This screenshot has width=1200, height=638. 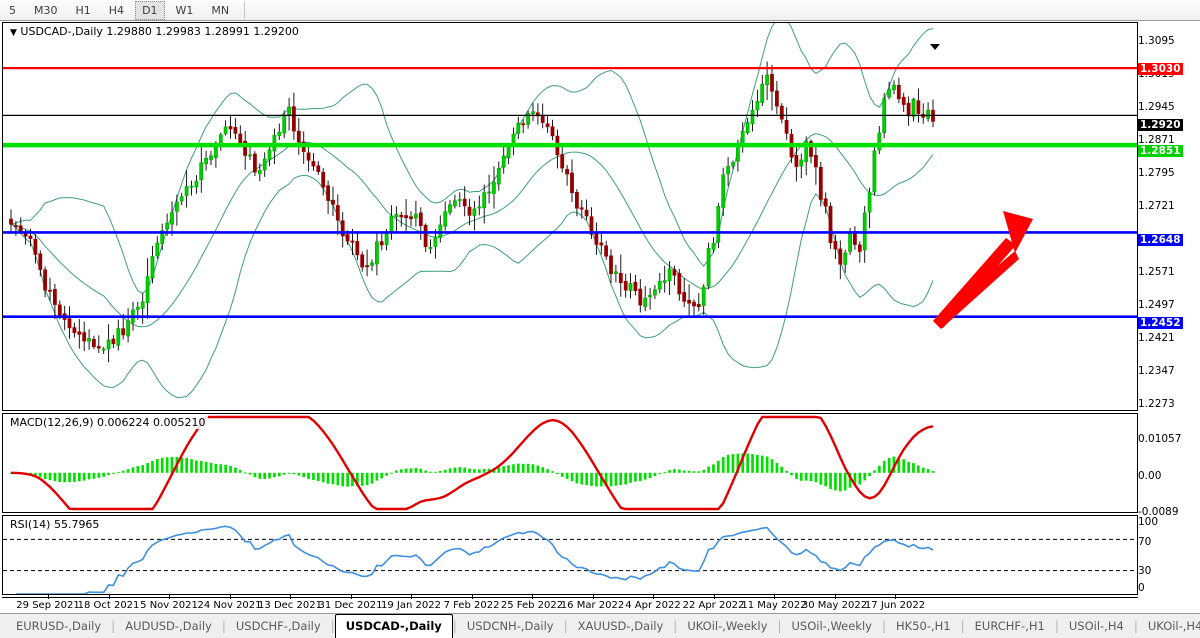 I want to click on timeframe-button-h1: H1, so click(x=83, y=10).